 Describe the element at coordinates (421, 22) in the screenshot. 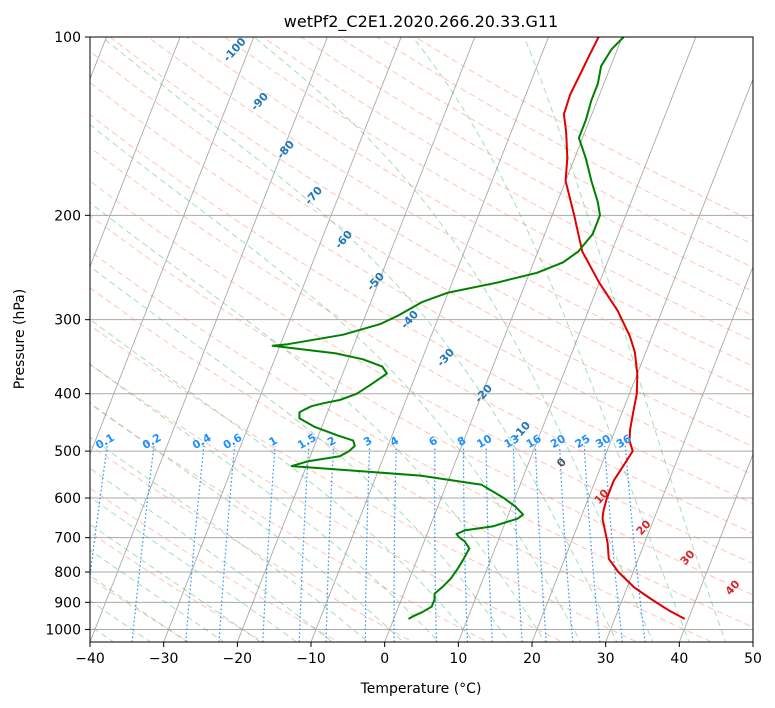

I see `chart-title: wetPf2_C2E1.2020.266.20.33.G11` at that location.